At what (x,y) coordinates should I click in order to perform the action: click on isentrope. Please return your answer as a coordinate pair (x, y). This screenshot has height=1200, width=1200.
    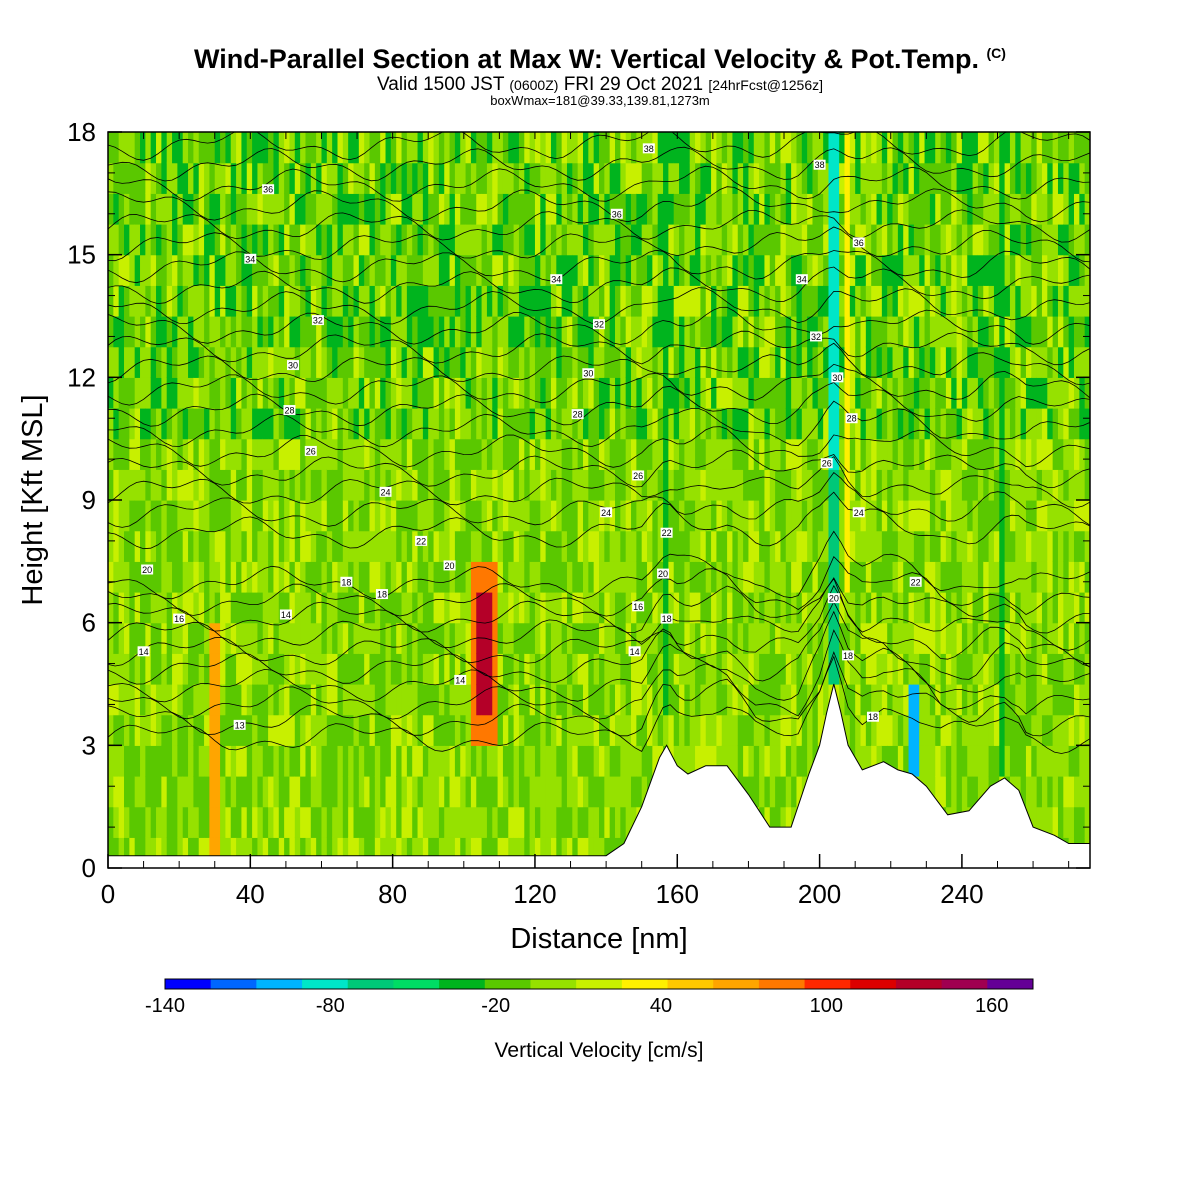
    Looking at the image, I should click on (599, 348).